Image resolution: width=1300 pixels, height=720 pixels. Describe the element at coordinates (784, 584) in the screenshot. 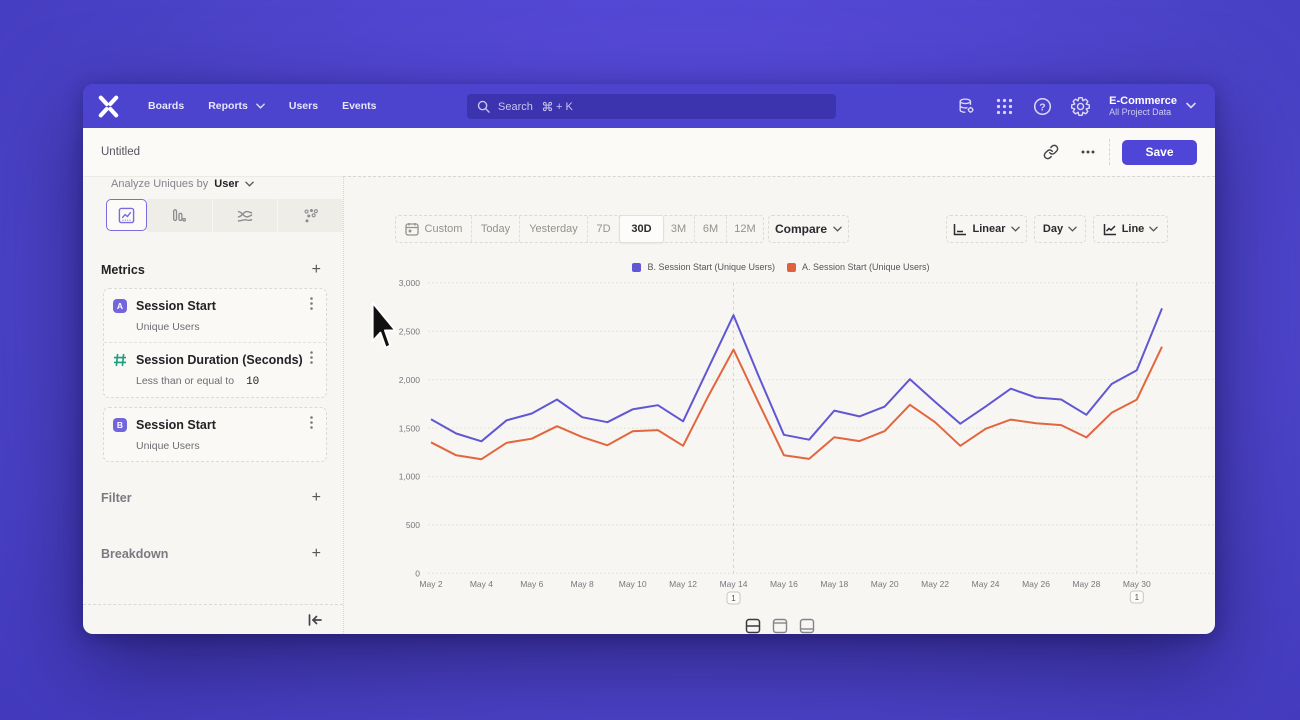

I see `svg-text: May 16` at that location.